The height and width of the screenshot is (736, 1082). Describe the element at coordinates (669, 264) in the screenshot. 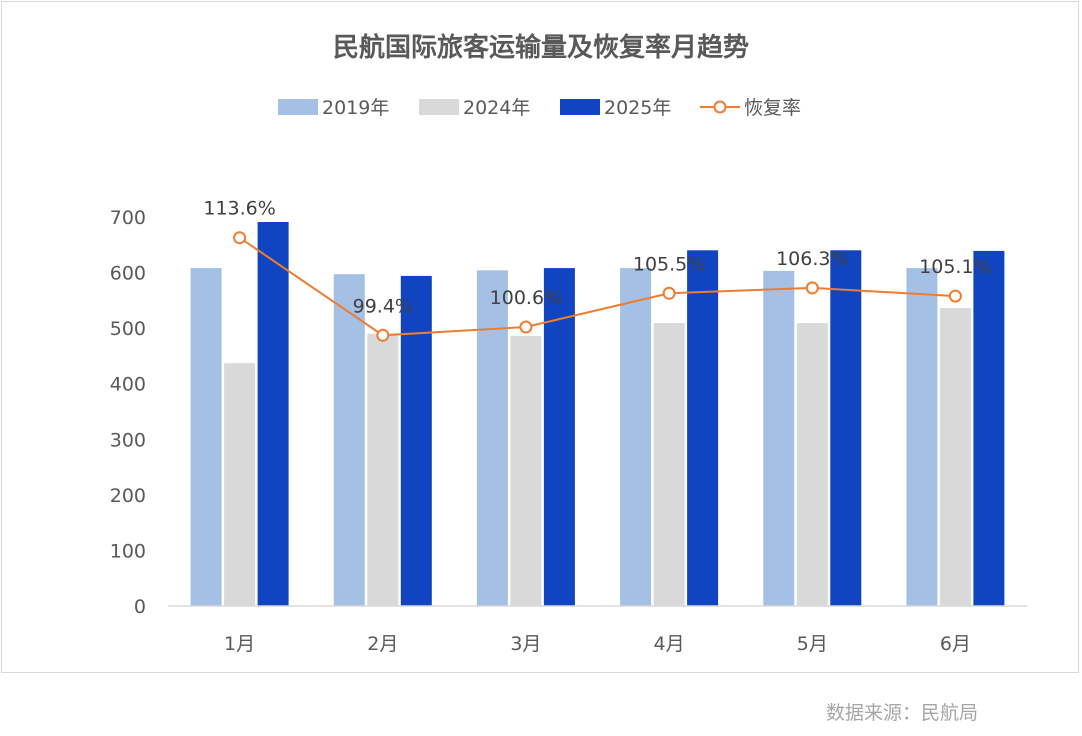

I see `rate-data-label: 105.5%` at that location.